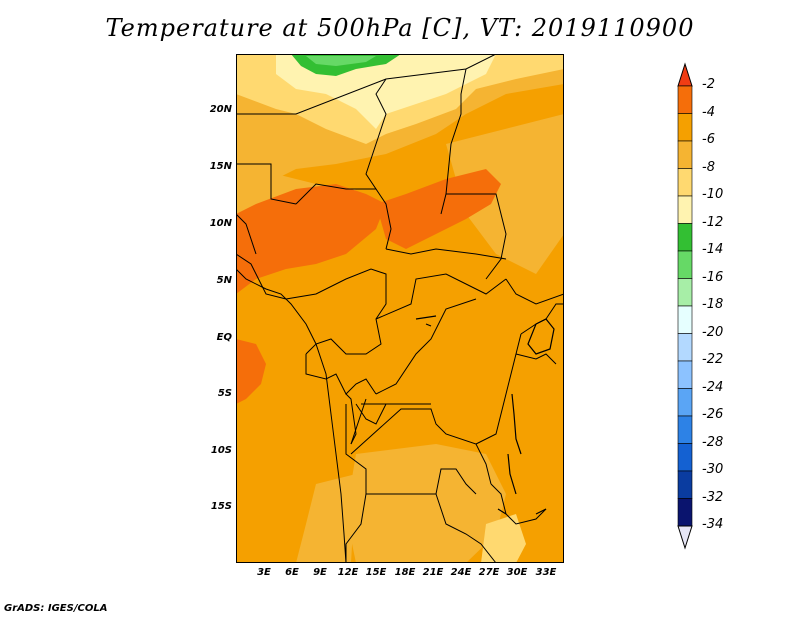 This screenshot has height=618, width=800. Describe the element at coordinates (713, 277) in the screenshot. I see `colorbar-label: -16` at that location.